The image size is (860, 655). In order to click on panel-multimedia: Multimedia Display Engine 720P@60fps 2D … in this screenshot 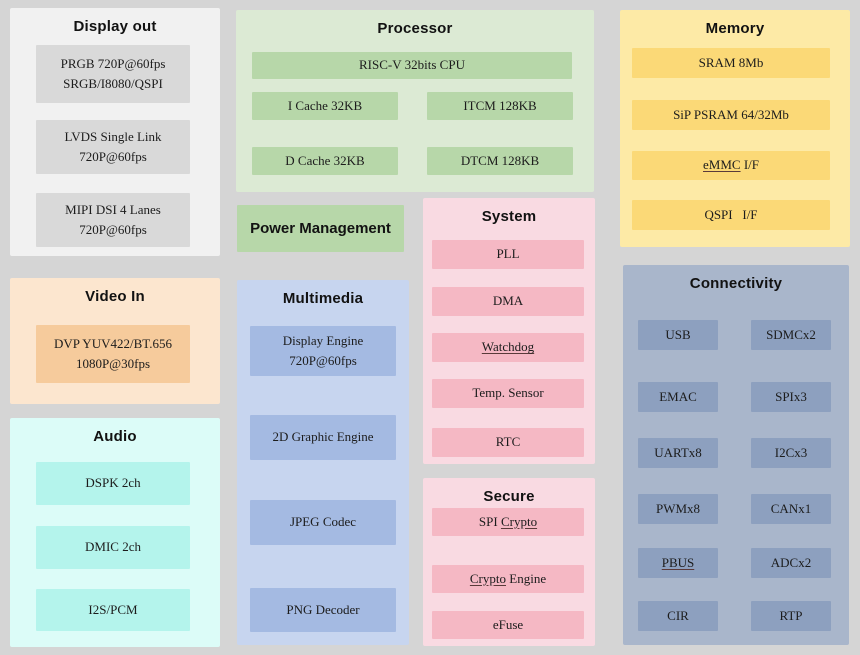, I will do `click(323, 462)`.